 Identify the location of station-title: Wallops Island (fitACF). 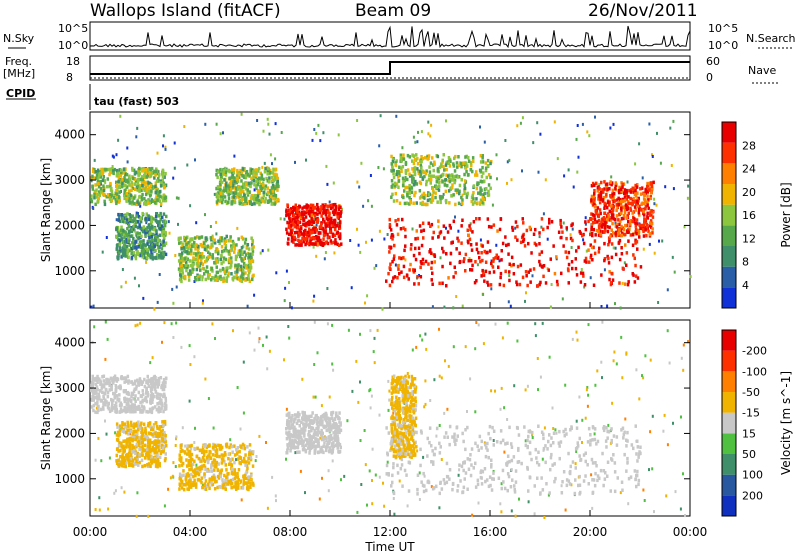
(185, 11).